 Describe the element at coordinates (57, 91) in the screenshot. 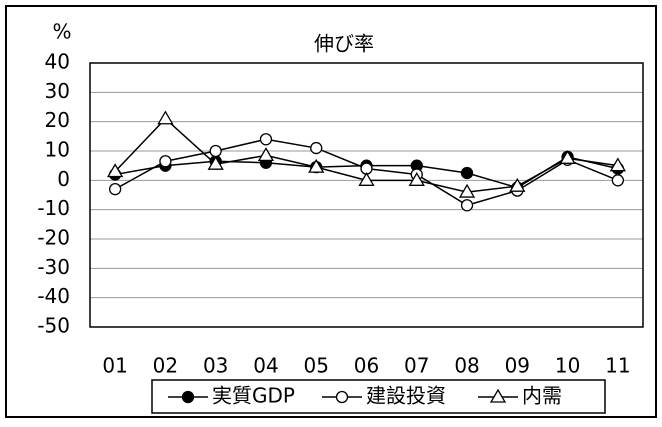

I see `y-tick-label: 30` at that location.